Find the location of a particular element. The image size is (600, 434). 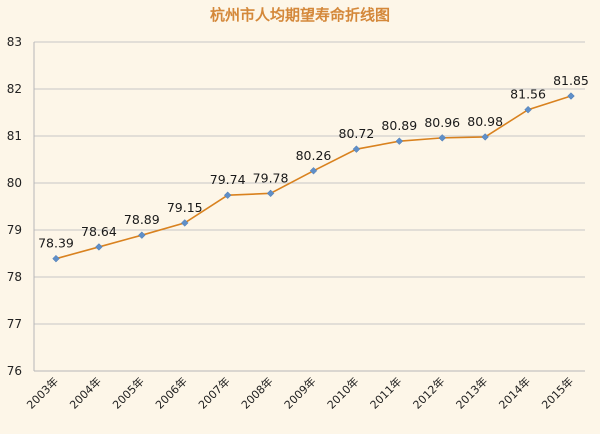

data-point-2012年 is located at coordinates (442, 138).